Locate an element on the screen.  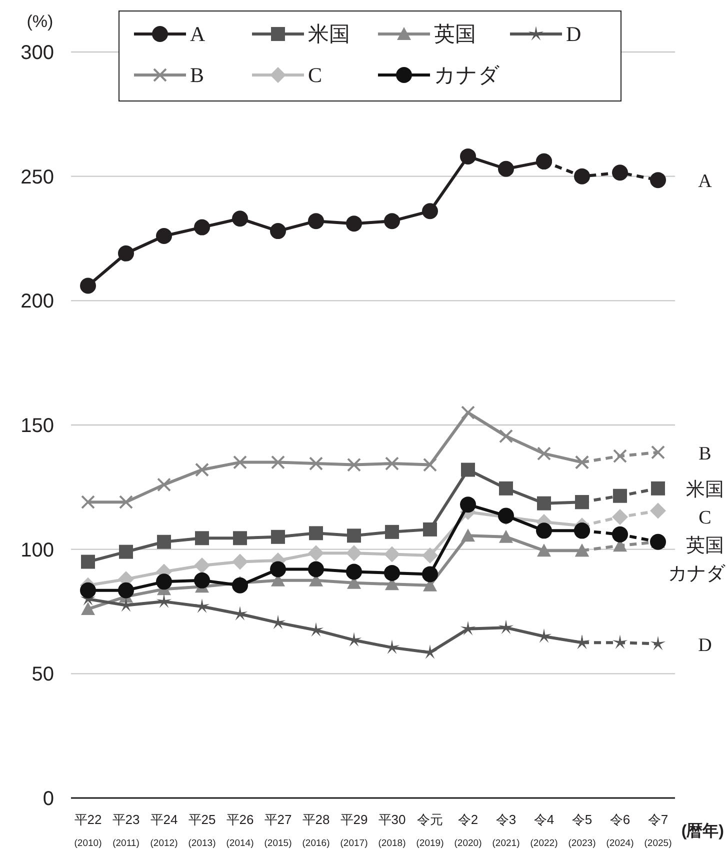
text: 英国 is located at coordinates (705, 545).